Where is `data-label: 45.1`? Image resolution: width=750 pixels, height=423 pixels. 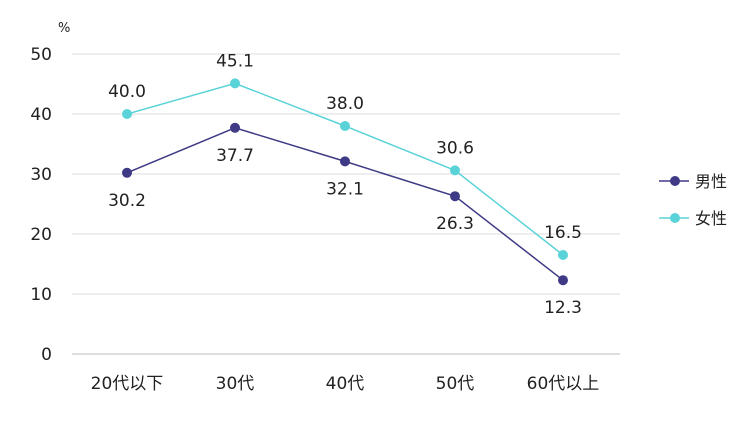 data-label: 45.1 is located at coordinates (235, 61).